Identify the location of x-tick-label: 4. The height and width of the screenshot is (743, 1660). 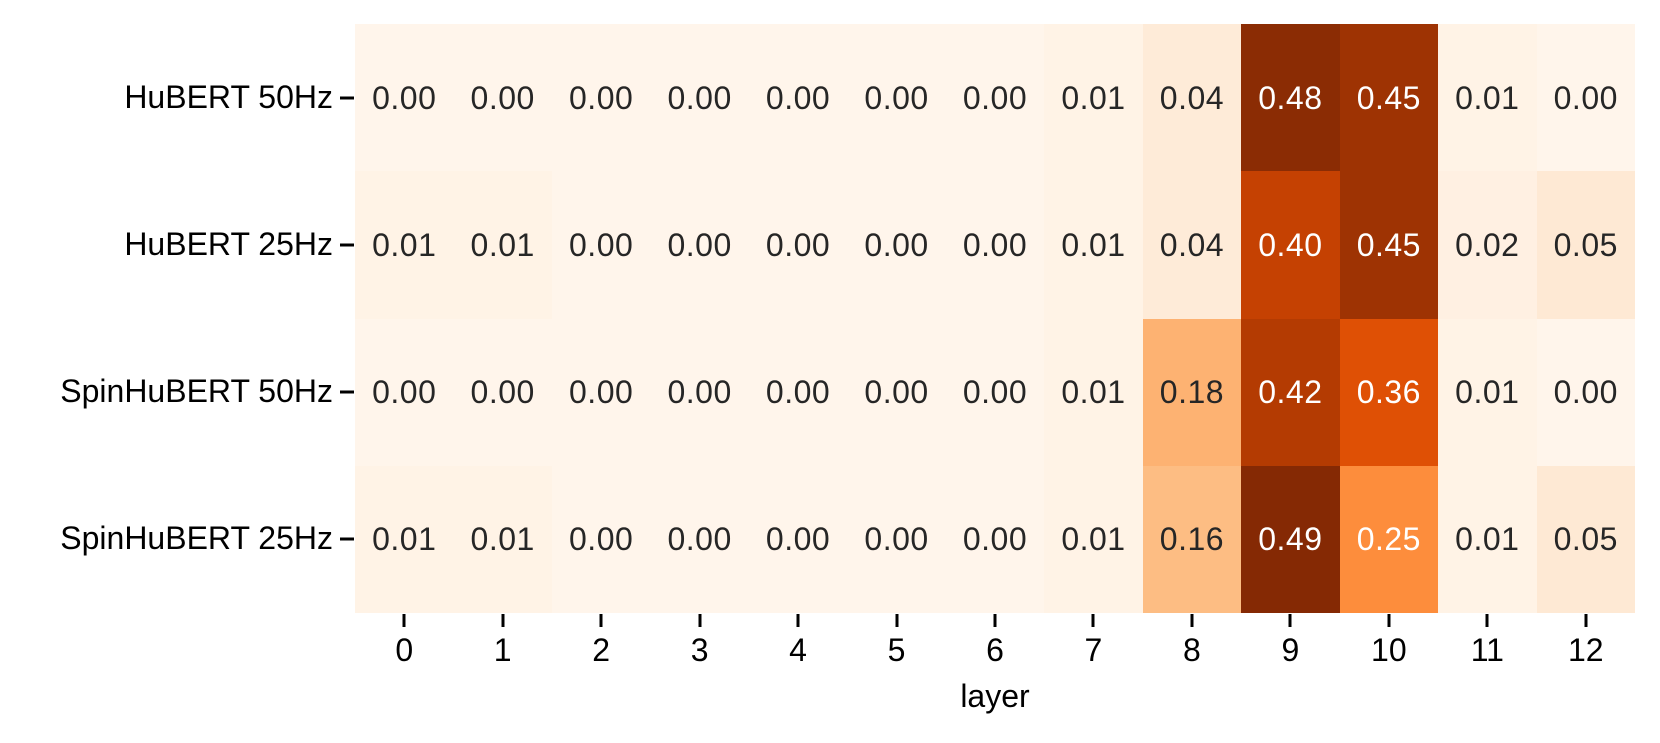
(798, 650).